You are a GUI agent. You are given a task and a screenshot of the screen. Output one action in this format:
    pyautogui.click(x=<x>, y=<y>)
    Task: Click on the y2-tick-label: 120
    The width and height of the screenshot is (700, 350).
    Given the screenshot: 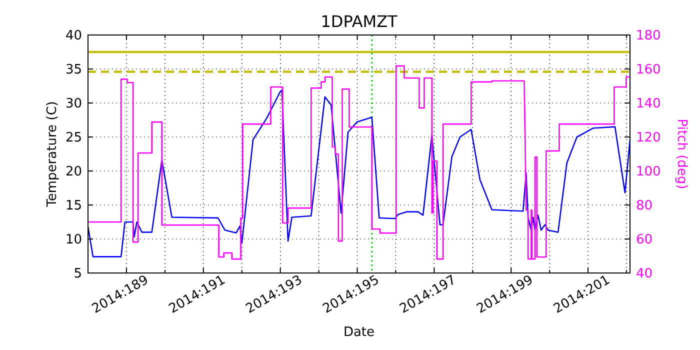 What is the action you would take?
    pyautogui.click(x=648, y=138)
    